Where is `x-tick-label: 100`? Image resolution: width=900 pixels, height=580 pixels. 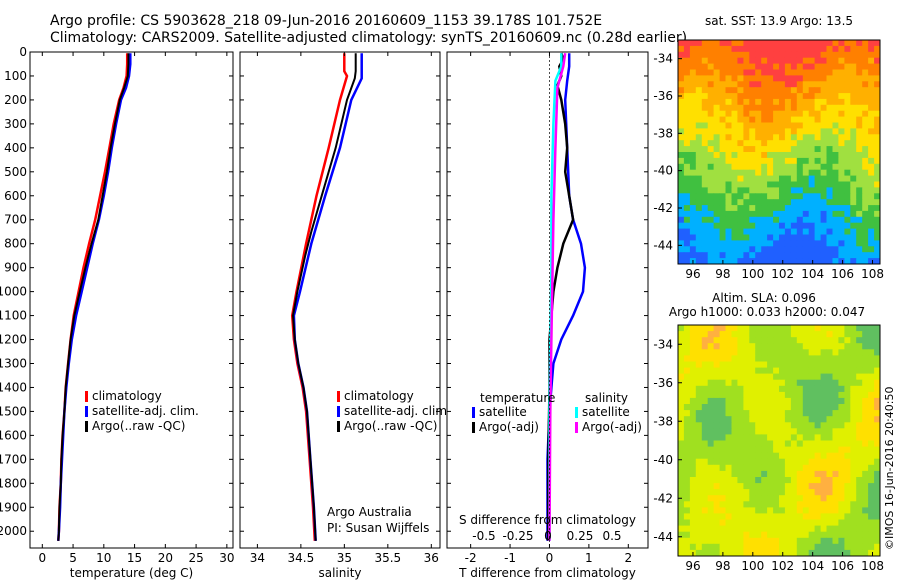 x-tick-label: 100 is located at coordinates (752, 566).